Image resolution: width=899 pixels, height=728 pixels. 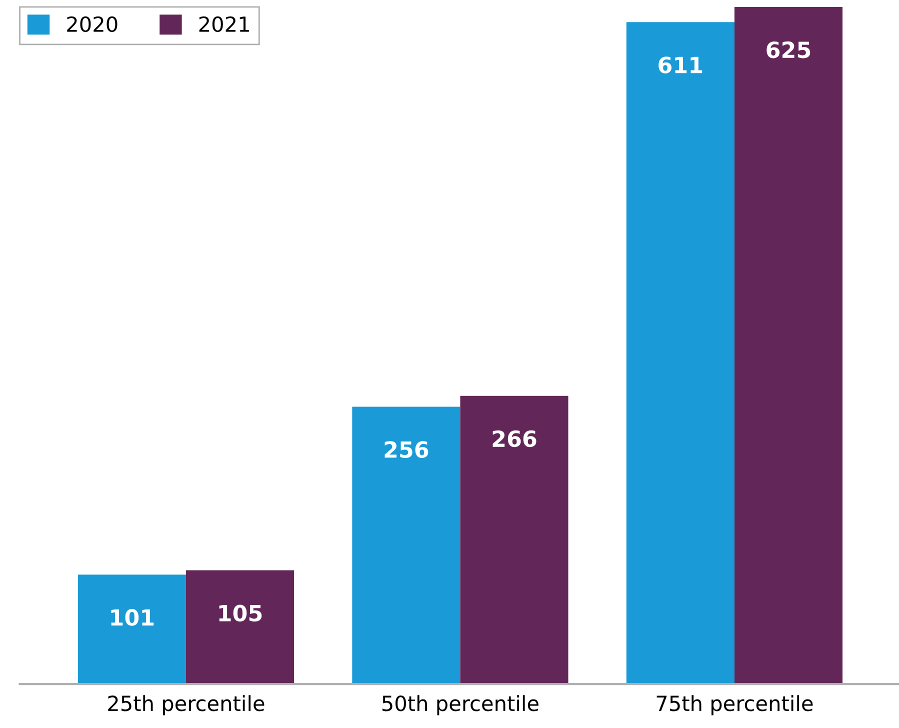 What do you see at coordinates (460, 705) in the screenshot?
I see `x-tick-label: 50th percentile` at bounding box center [460, 705].